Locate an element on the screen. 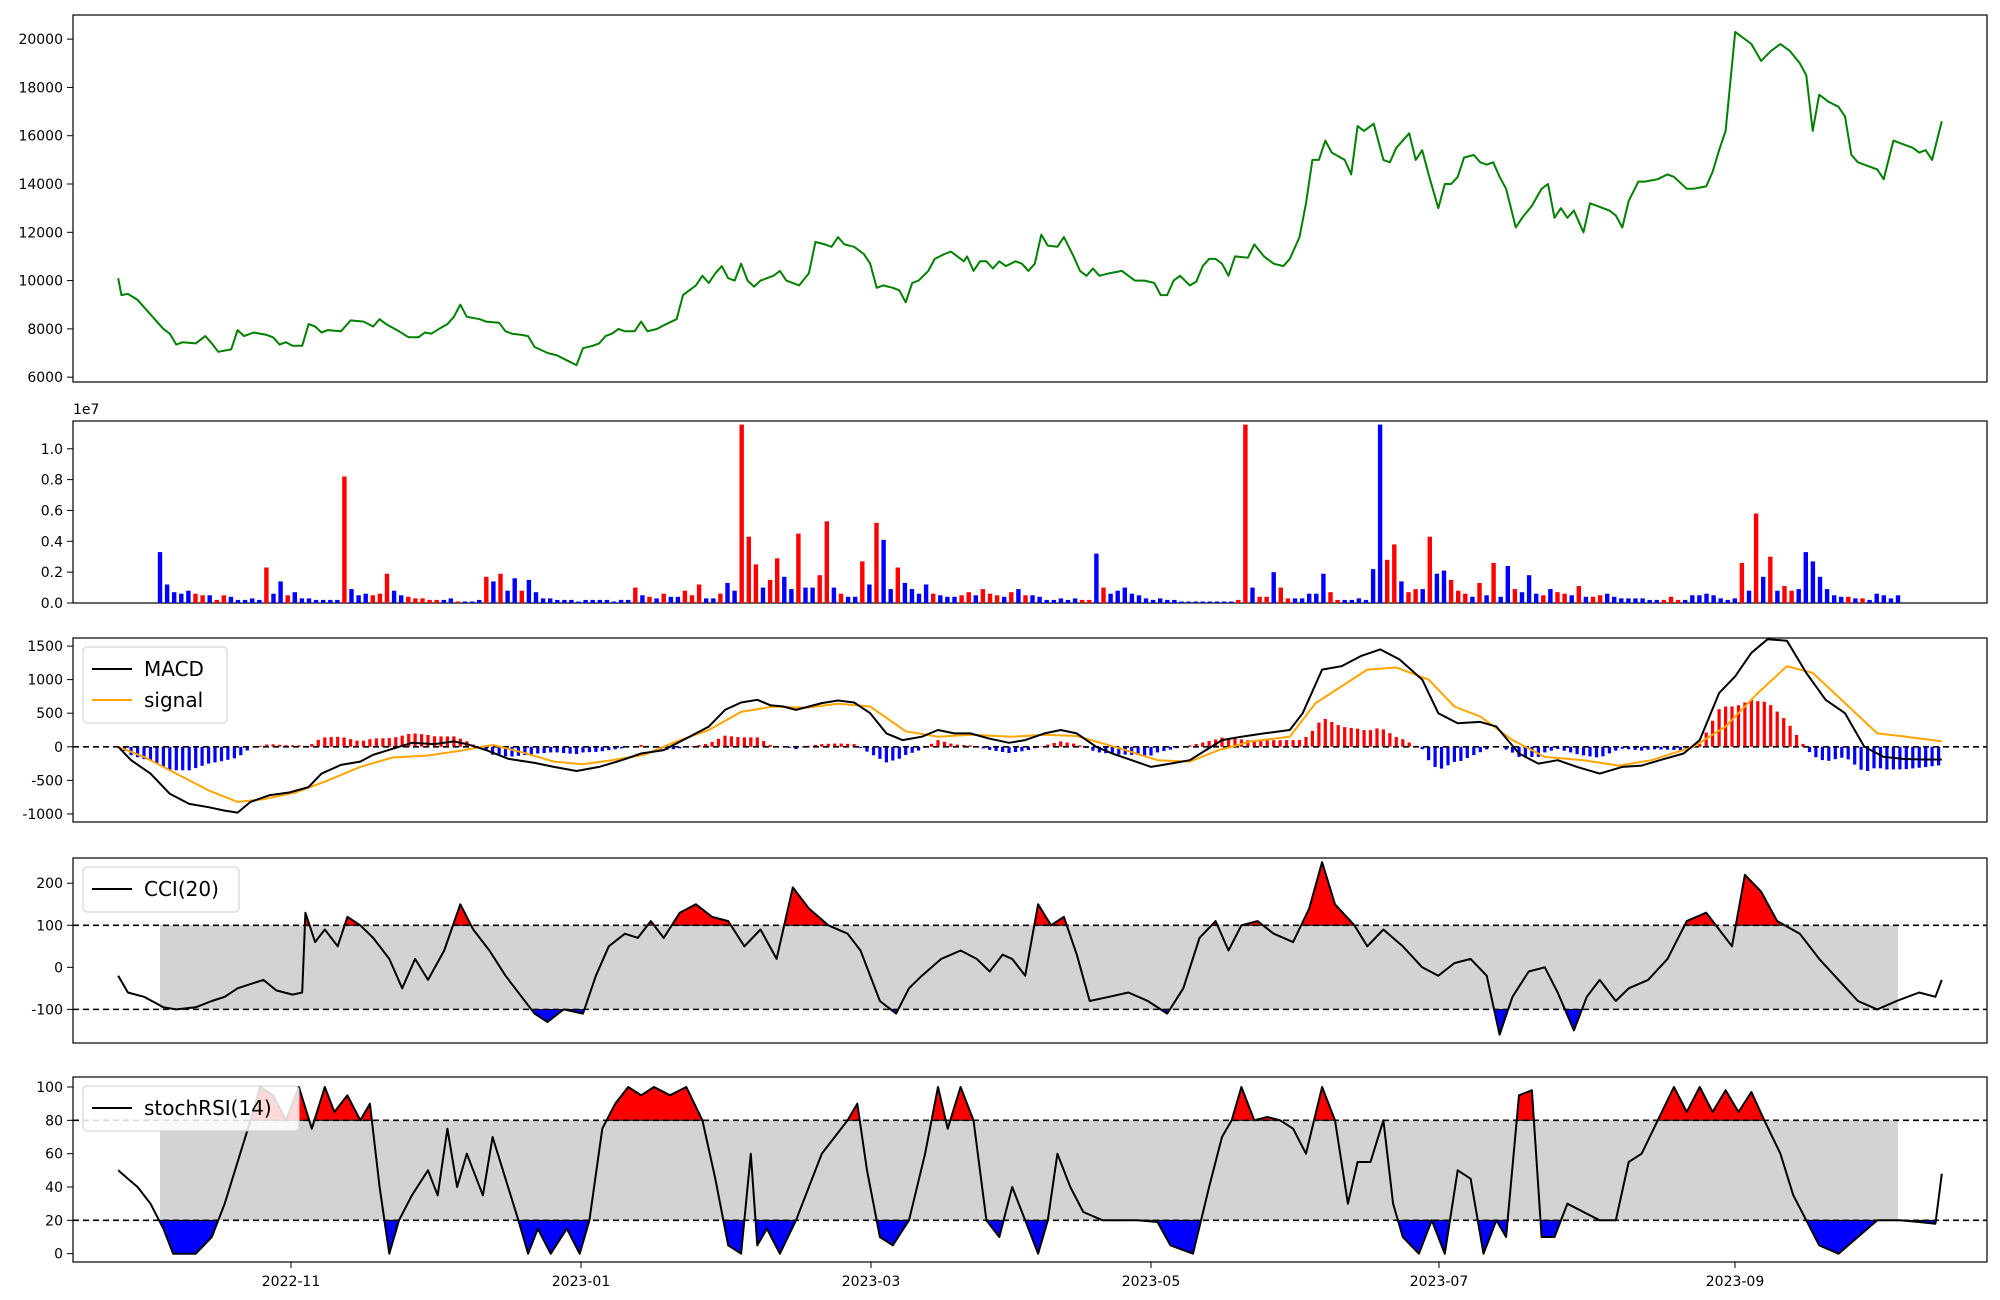 This screenshot has height=1300, width=2000. stochrsi-y-tick-label: 100 is located at coordinates (49, 1088).